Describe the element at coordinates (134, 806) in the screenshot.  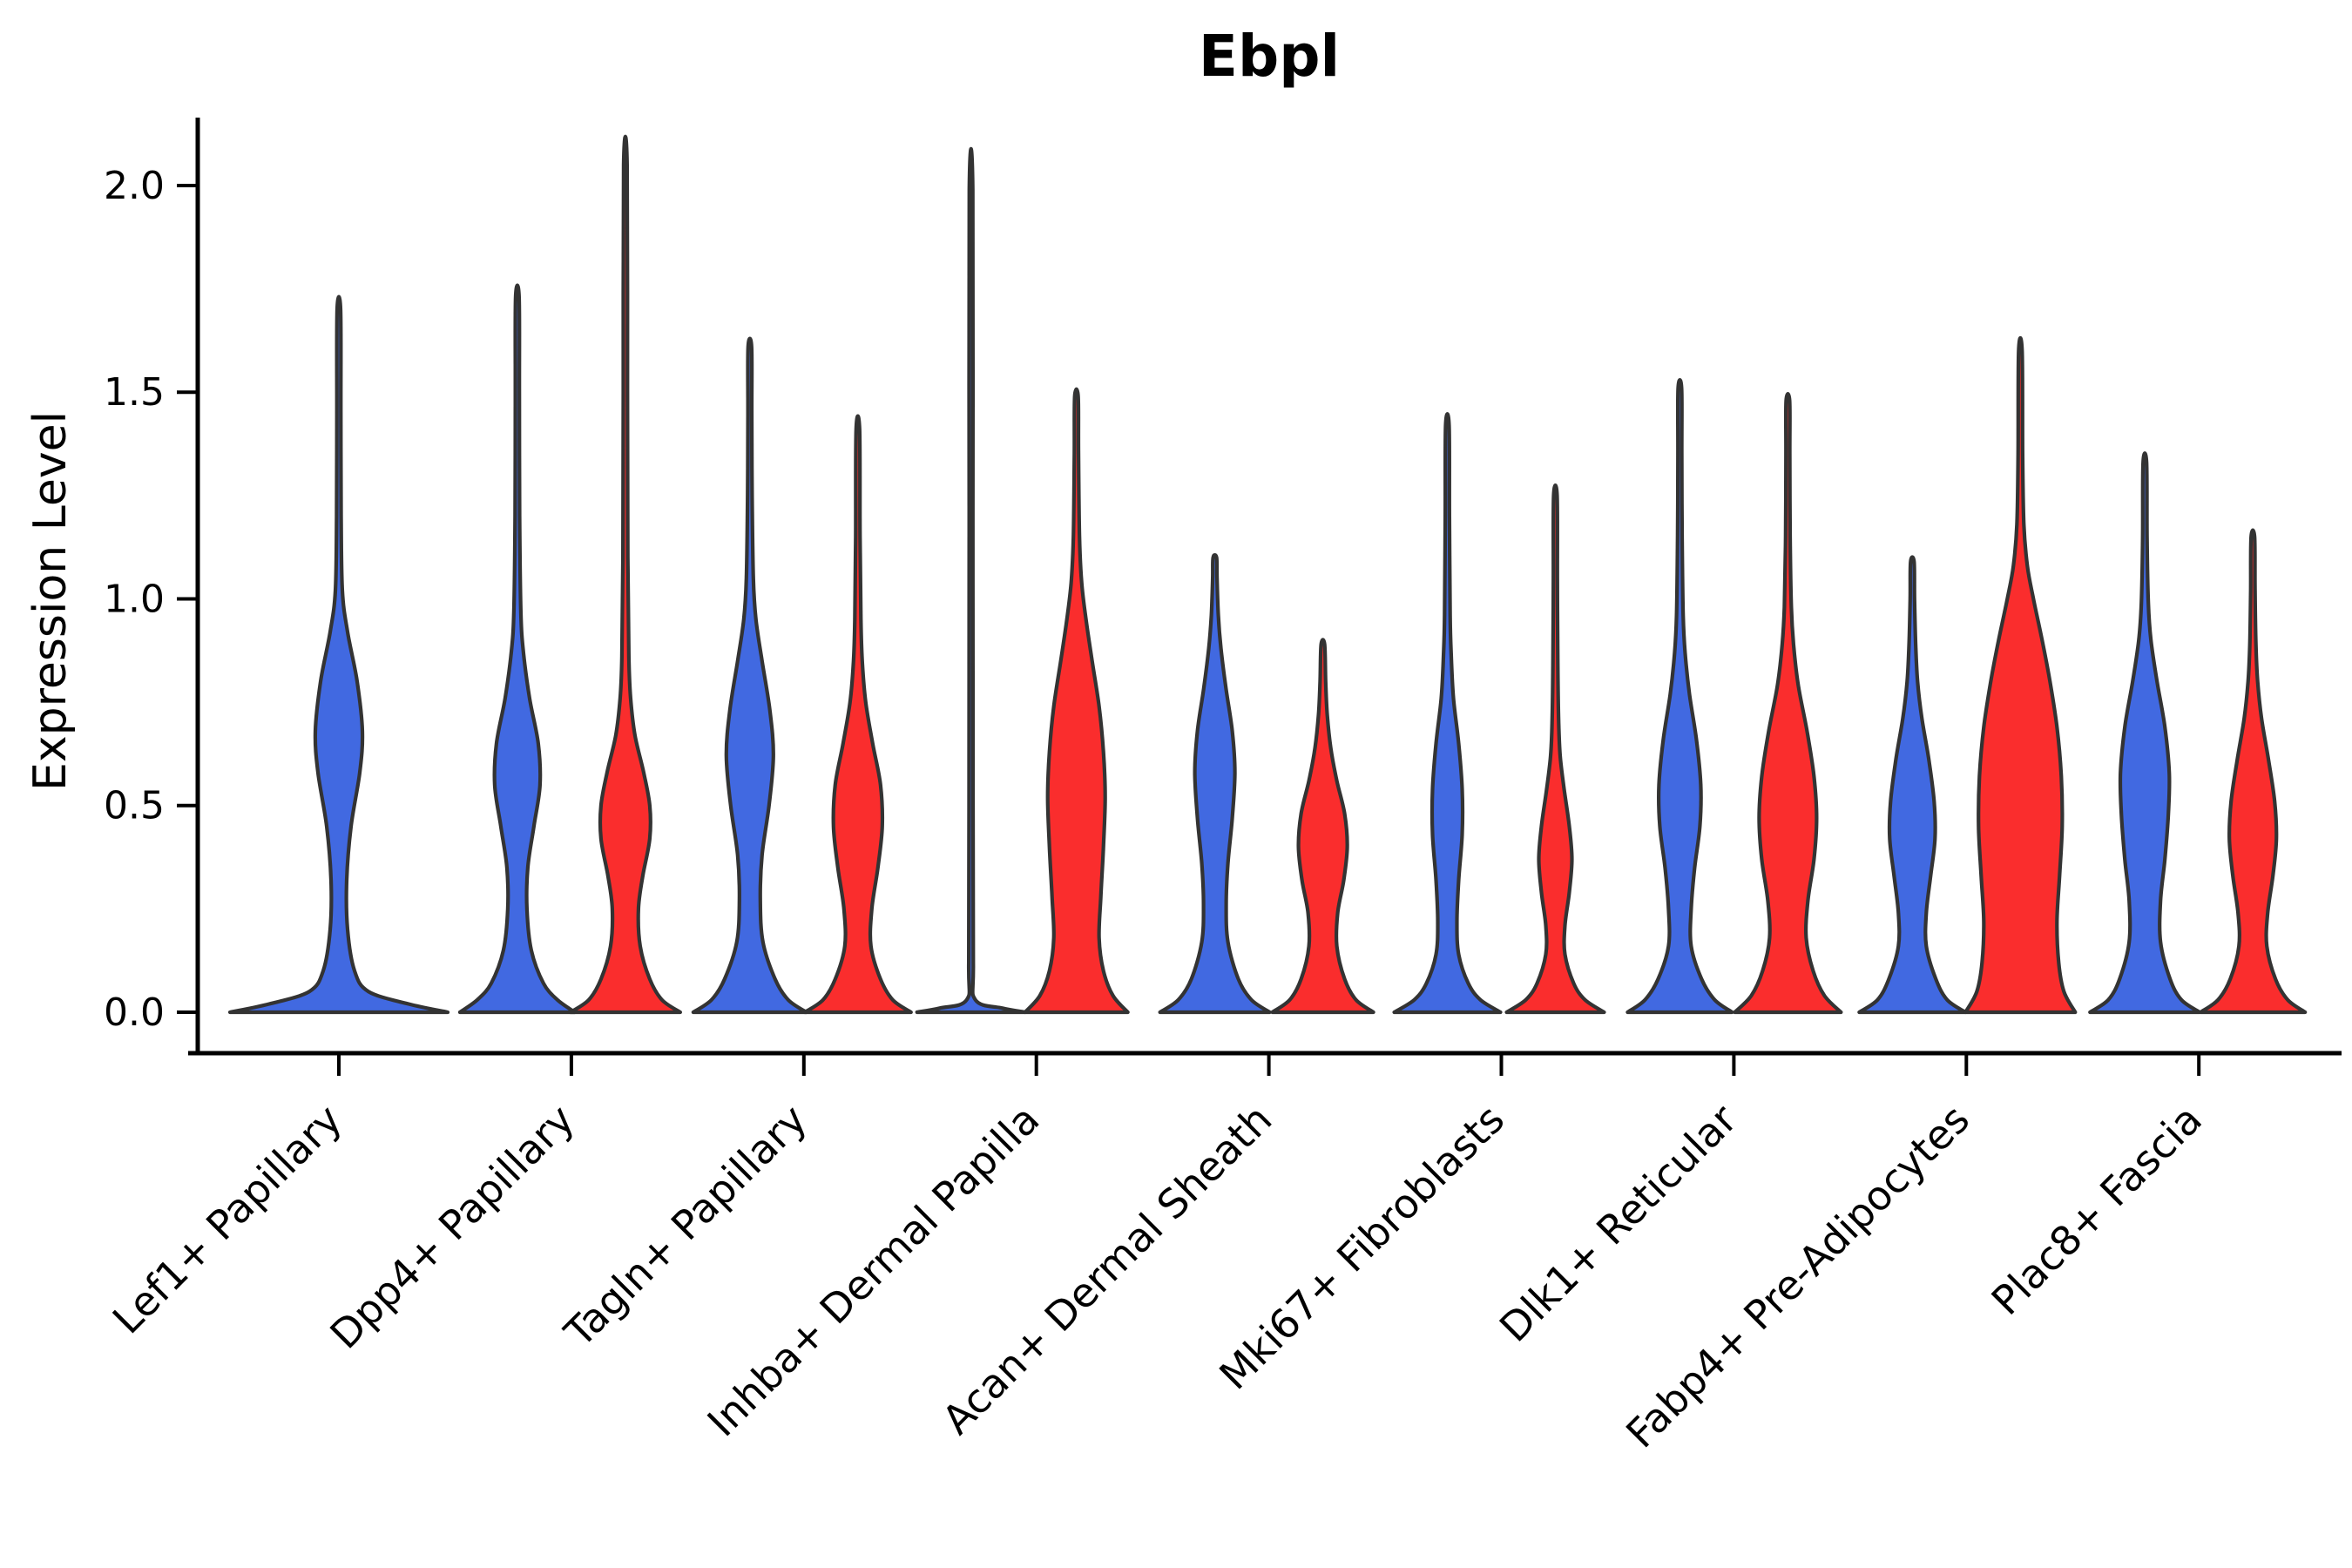
I see `y-tick-label: 0.5` at that location.